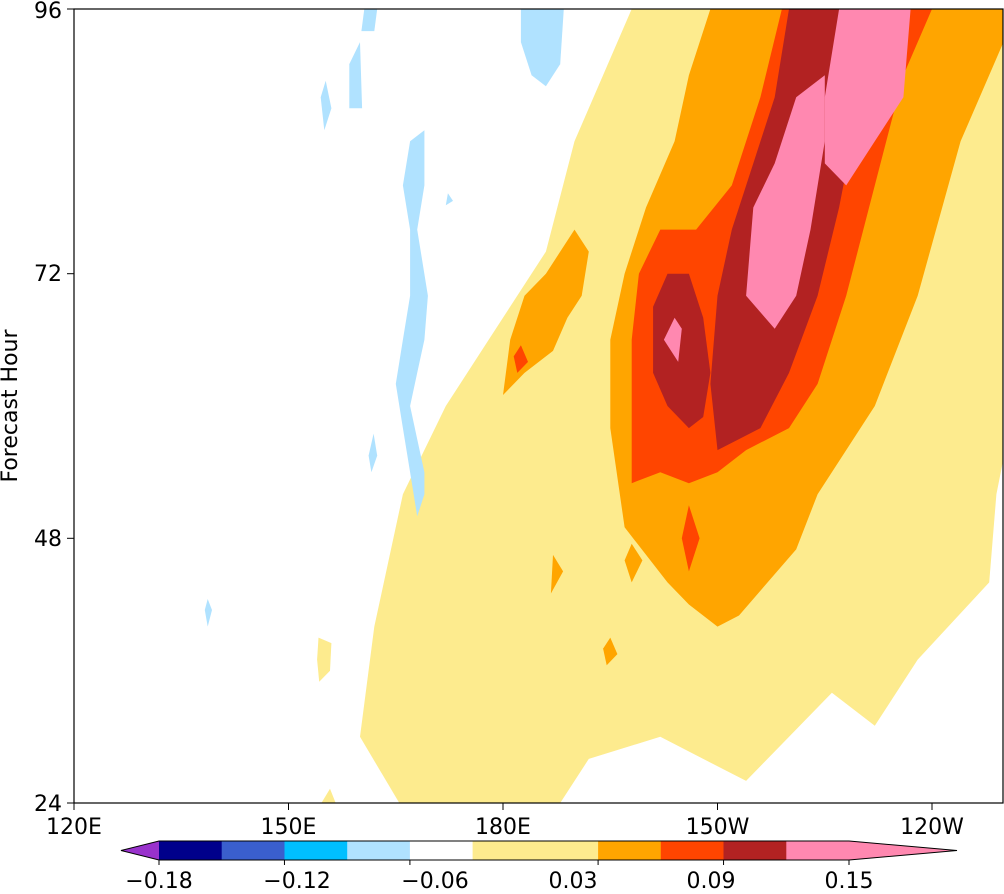 The image size is (1004, 894). What do you see at coordinates (499, 881) in the screenshot?
I see `colorbar-tick-labels: −0.18 −0.12 −0.06 0.03 0.09 0.15` at bounding box center [499, 881].